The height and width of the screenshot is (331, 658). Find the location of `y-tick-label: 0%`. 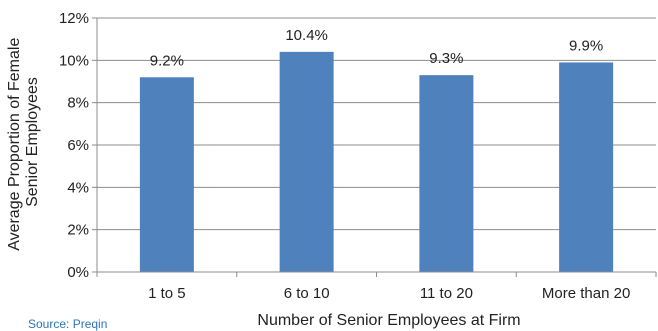

y-tick-label: 0% is located at coordinates (78, 272).